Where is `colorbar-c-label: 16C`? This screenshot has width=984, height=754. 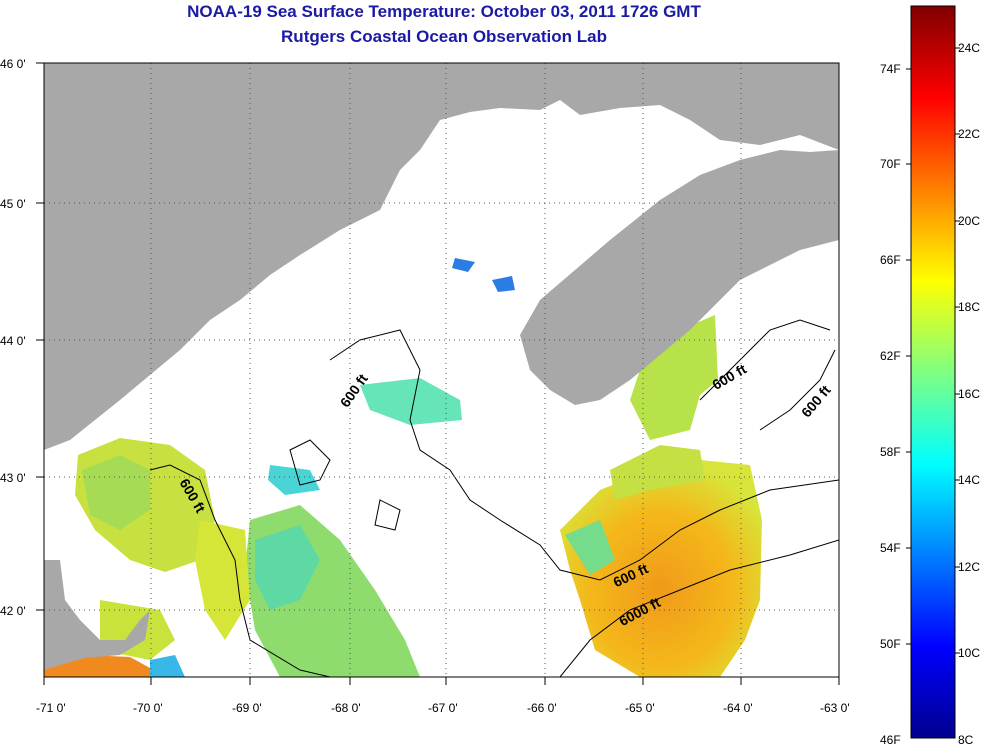 colorbar-c-label: 16C is located at coordinates (969, 394).